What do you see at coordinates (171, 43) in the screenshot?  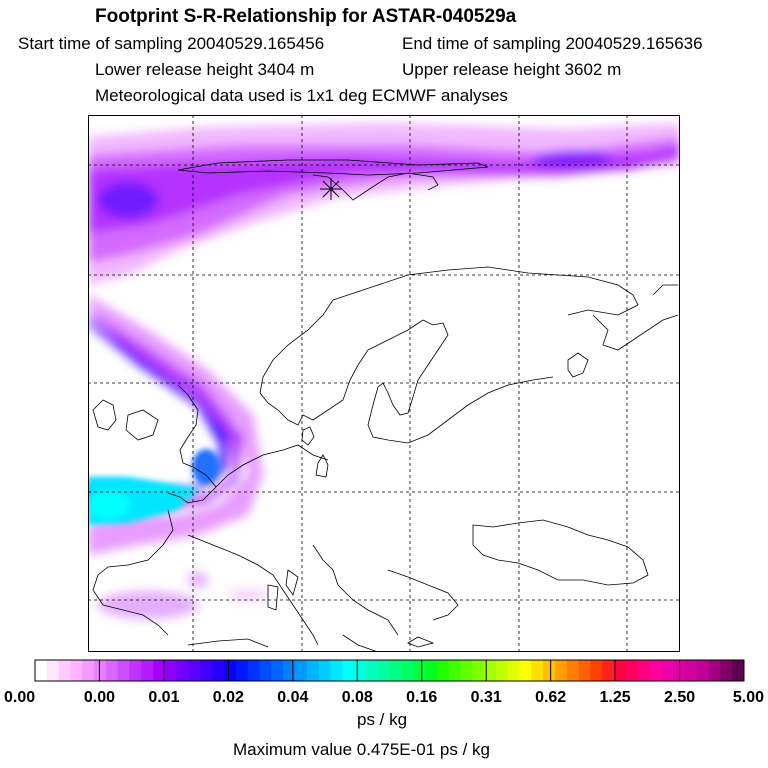 I see `start-time-label: Start time of sampling 20040529.165456` at bounding box center [171, 43].